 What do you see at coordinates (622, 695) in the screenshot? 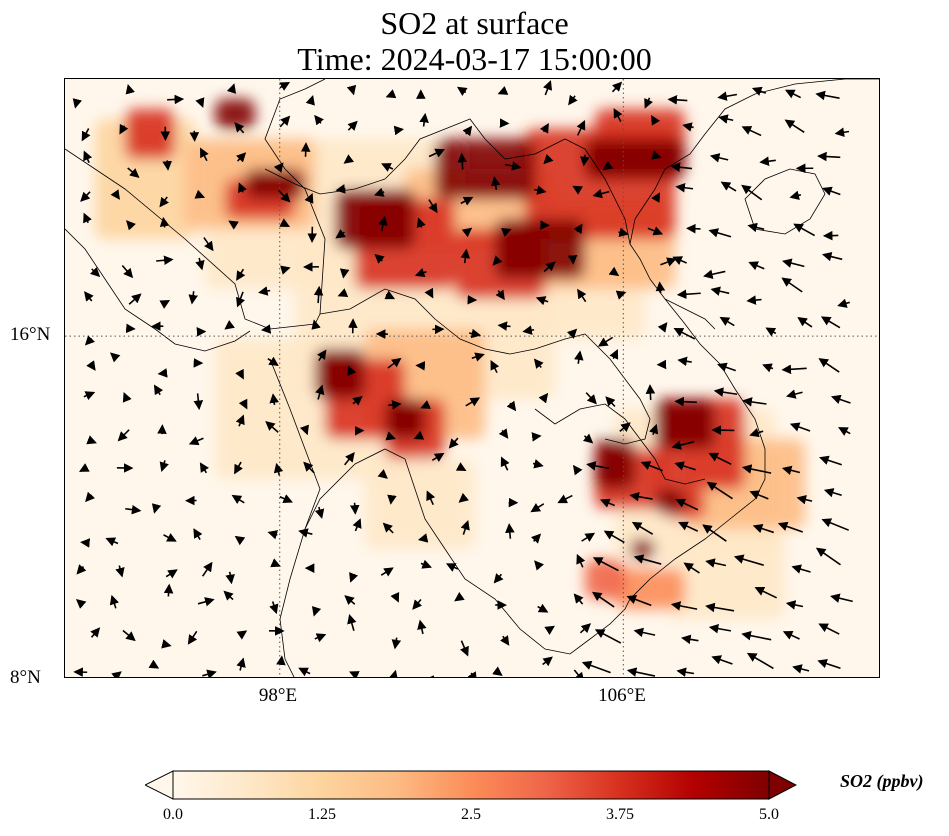
I see `lon-tick-106e: 106°E` at bounding box center [622, 695].